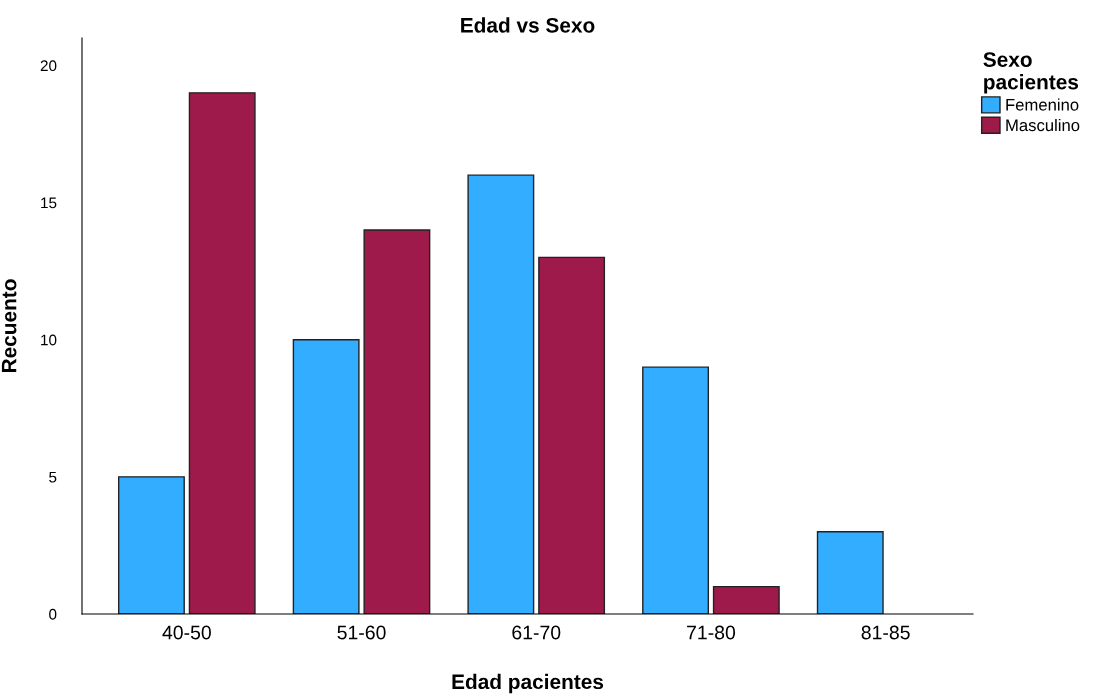 This screenshot has height=696, width=1103. Describe the element at coordinates (1042, 104) in the screenshot. I see `legend-label: Femenino` at that location.